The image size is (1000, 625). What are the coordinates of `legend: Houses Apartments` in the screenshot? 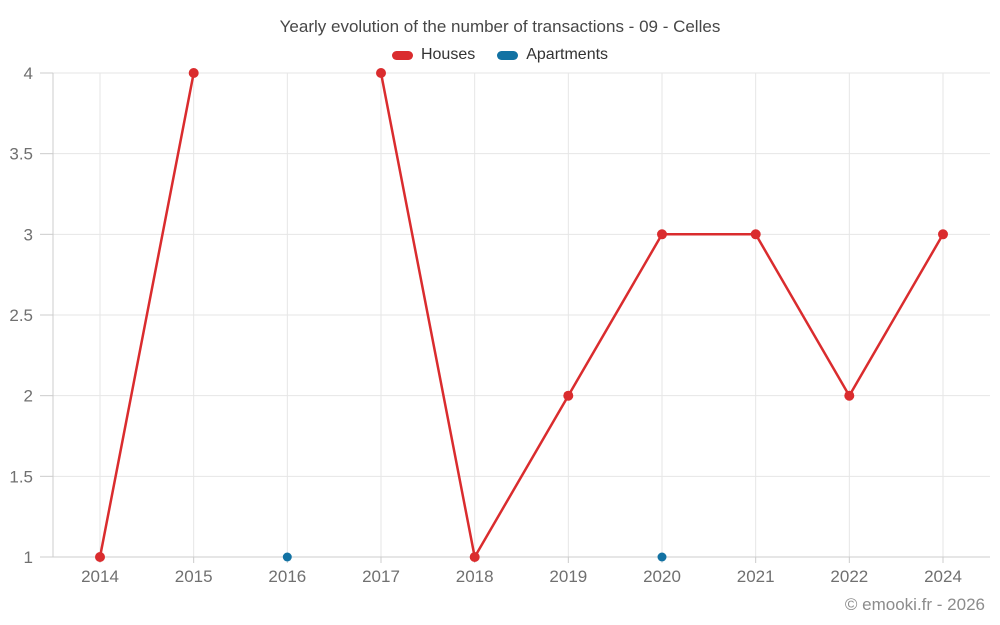 It's located at (500, 55).